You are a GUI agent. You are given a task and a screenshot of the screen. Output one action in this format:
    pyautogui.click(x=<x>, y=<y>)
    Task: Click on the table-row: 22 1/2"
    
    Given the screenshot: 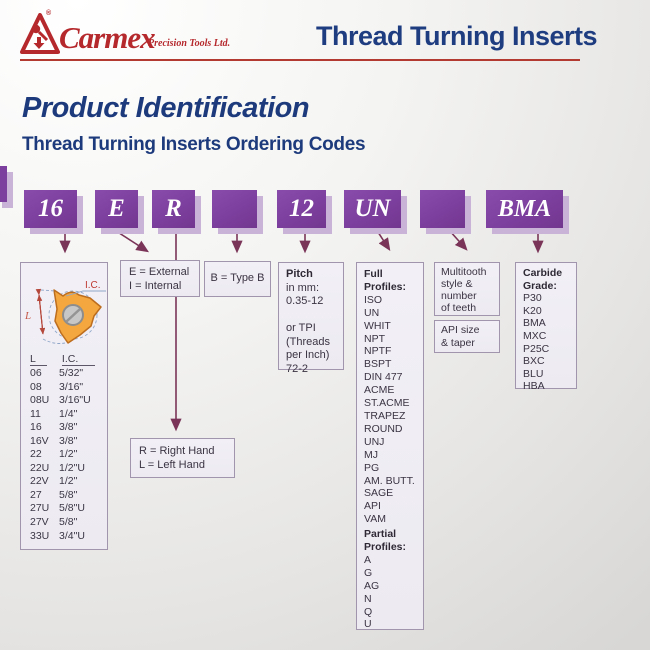 What is the action you would take?
    pyautogui.click(x=64, y=455)
    